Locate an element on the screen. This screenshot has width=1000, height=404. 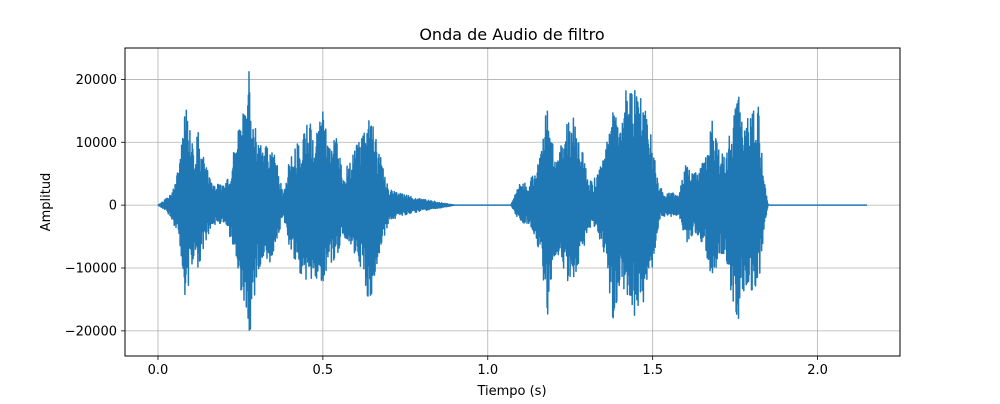
y-axis-label: Amplitud is located at coordinates (46, 202).